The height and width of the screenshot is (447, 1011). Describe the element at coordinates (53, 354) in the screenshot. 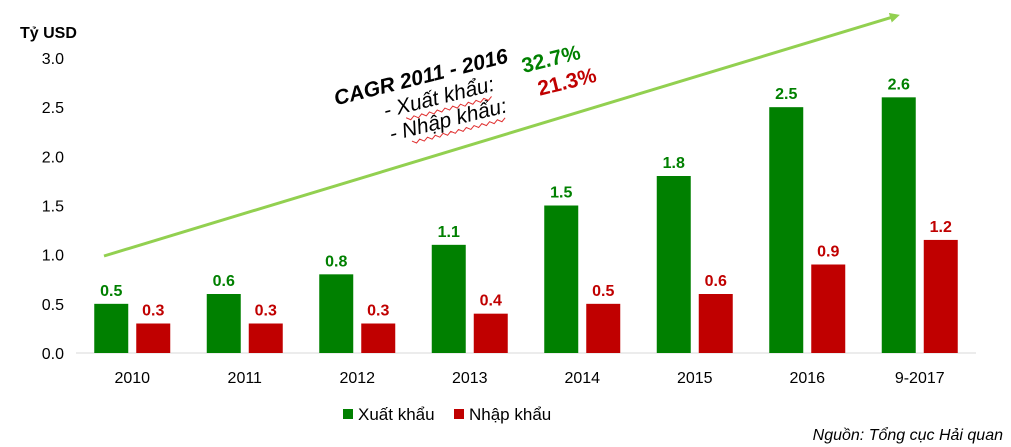

I see `y-tick-label: 0.0` at that location.